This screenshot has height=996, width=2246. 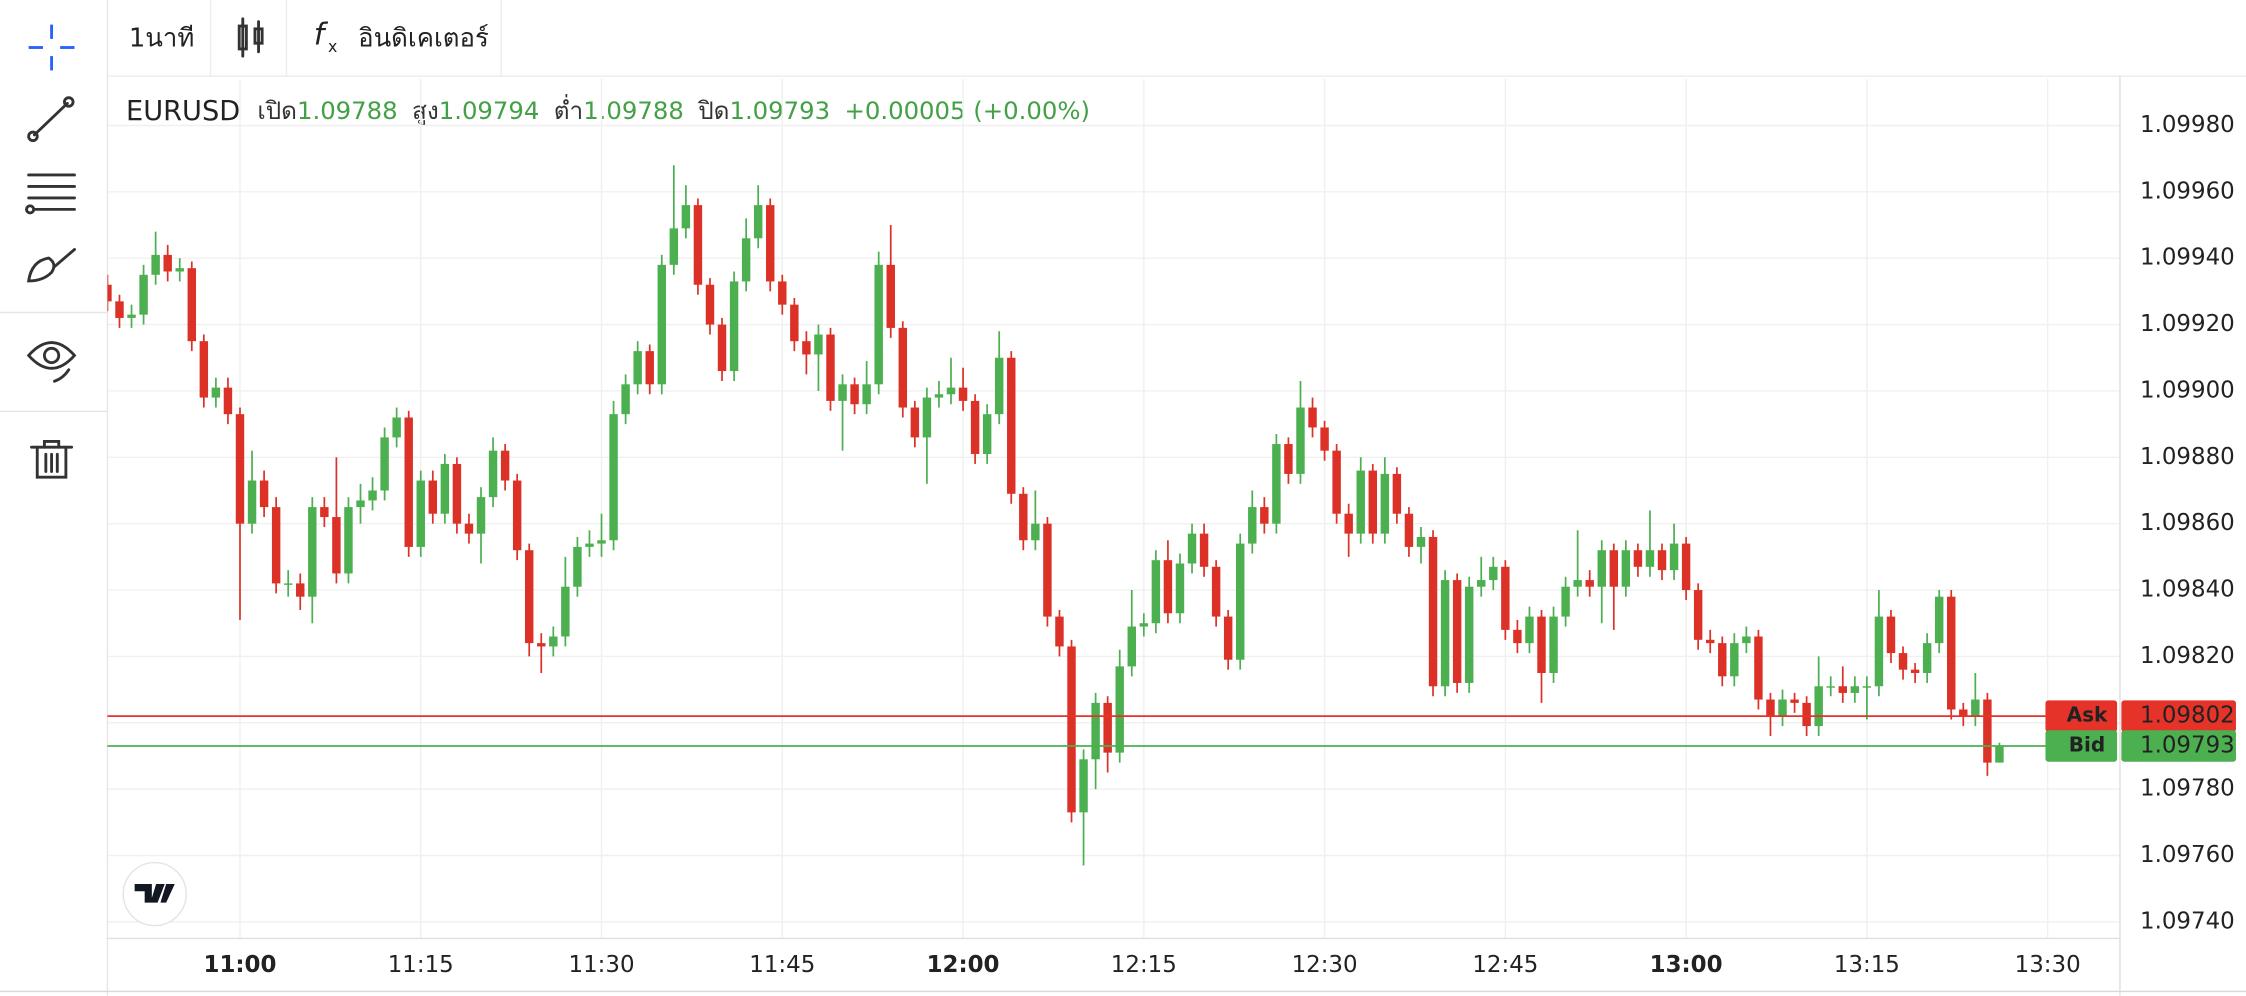 What do you see at coordinates (602, 965) in the screenshot?
I see `x-tick-label: 11:30` at bounding box center [602, 965].